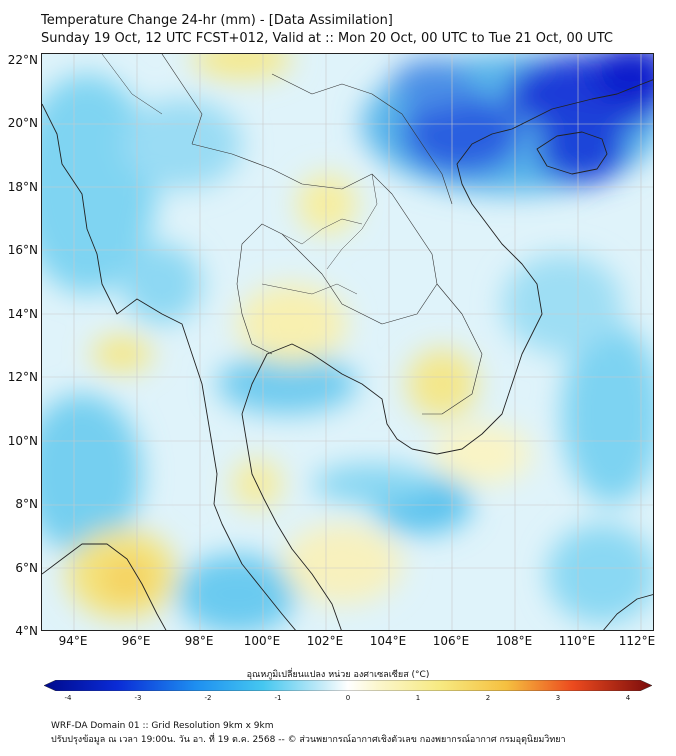 The image size is (676, 756). What do you see at coordinates (138, 698) in the screenshot?
I see `colorbar-tick-neg3: -3` at bounding box center [138, 698].